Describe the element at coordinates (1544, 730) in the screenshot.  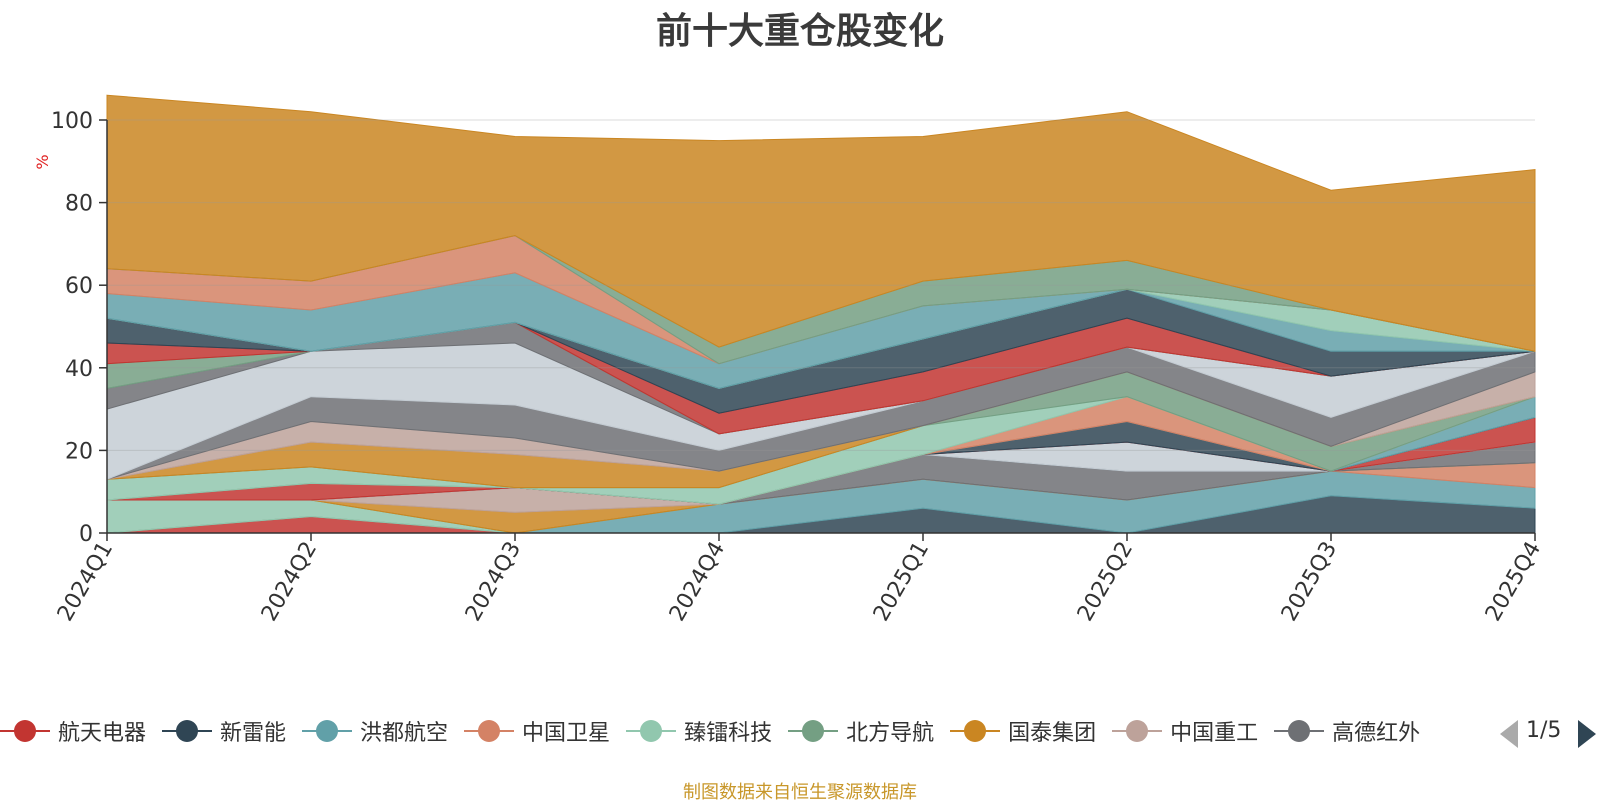
I see `legend-page-indicator: 1/5` at that location.